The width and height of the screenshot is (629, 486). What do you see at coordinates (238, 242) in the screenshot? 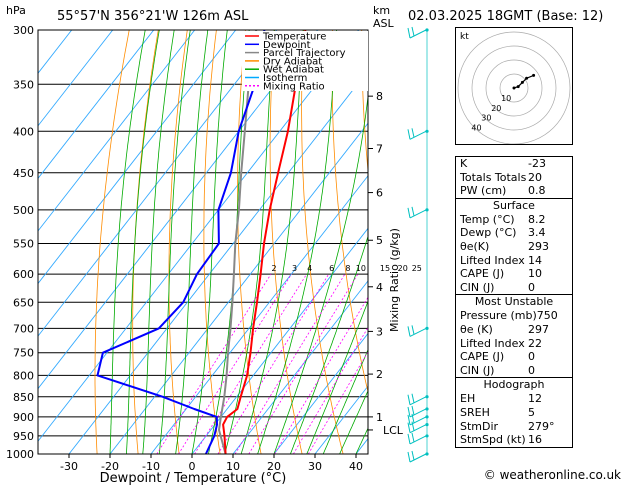
I see `parcel-trace` at bounding box center [238, 242].